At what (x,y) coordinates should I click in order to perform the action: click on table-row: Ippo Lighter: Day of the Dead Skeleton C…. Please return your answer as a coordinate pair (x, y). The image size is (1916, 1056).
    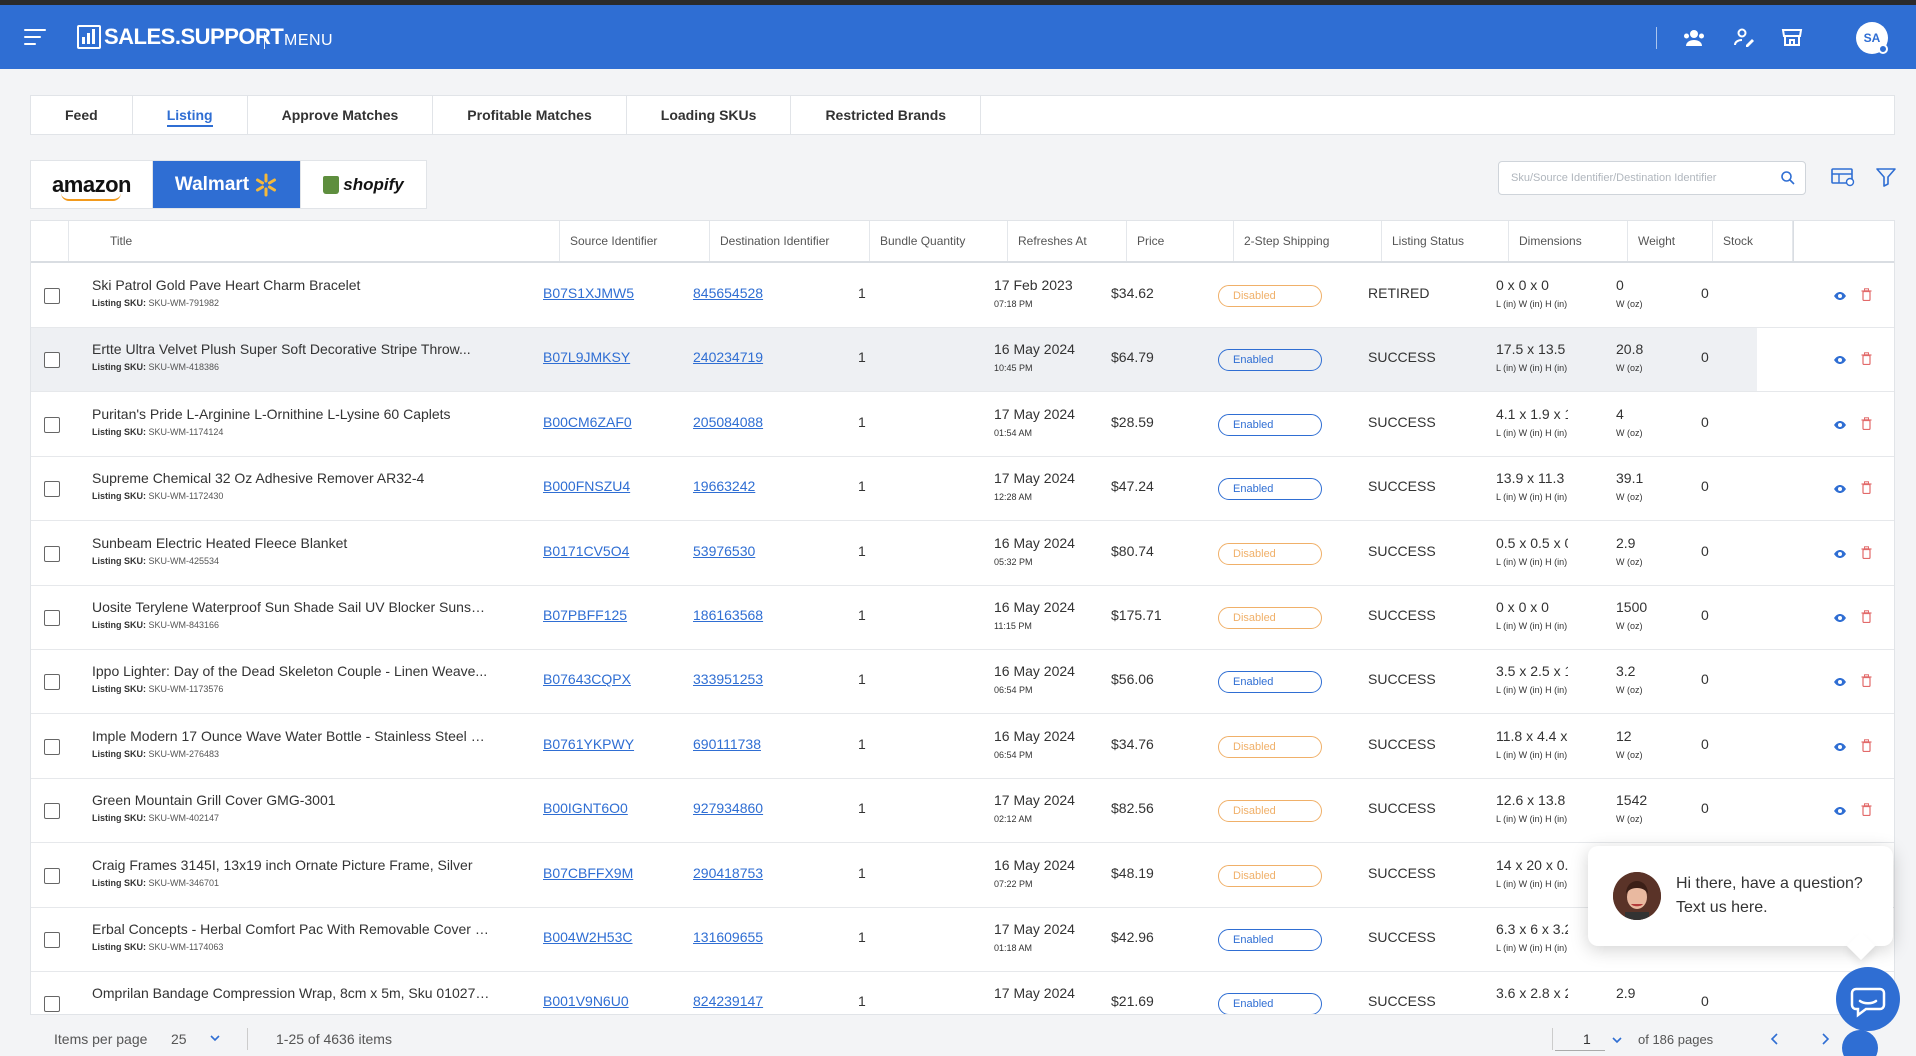
    Looking at the image, I should click on (962, 682).